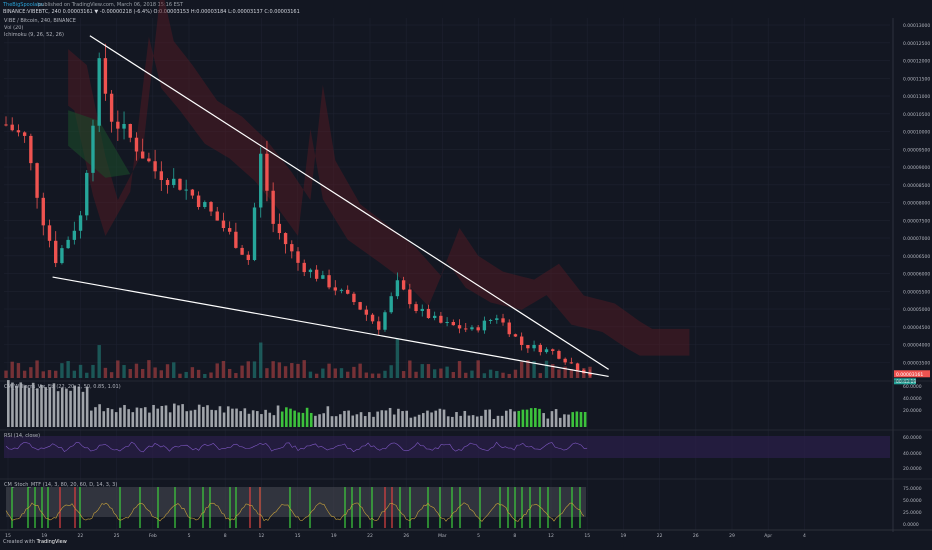 The width and height of the screenshot is (932, 550). Describe the element at coordinates (916, 204) in the screenshot. I see `price-tick-label: 0.00008000` at that location.